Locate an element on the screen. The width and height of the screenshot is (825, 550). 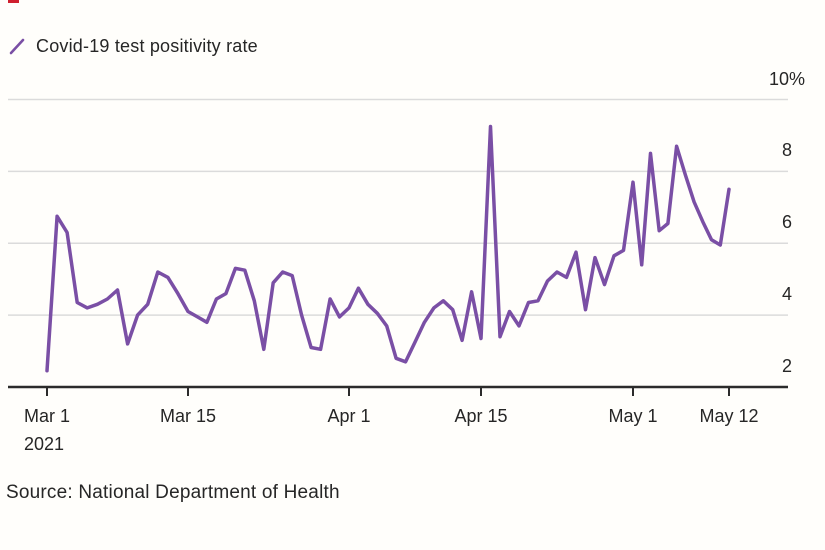
source-note: Source: National Department of Health is located at coordinates (173, 492).